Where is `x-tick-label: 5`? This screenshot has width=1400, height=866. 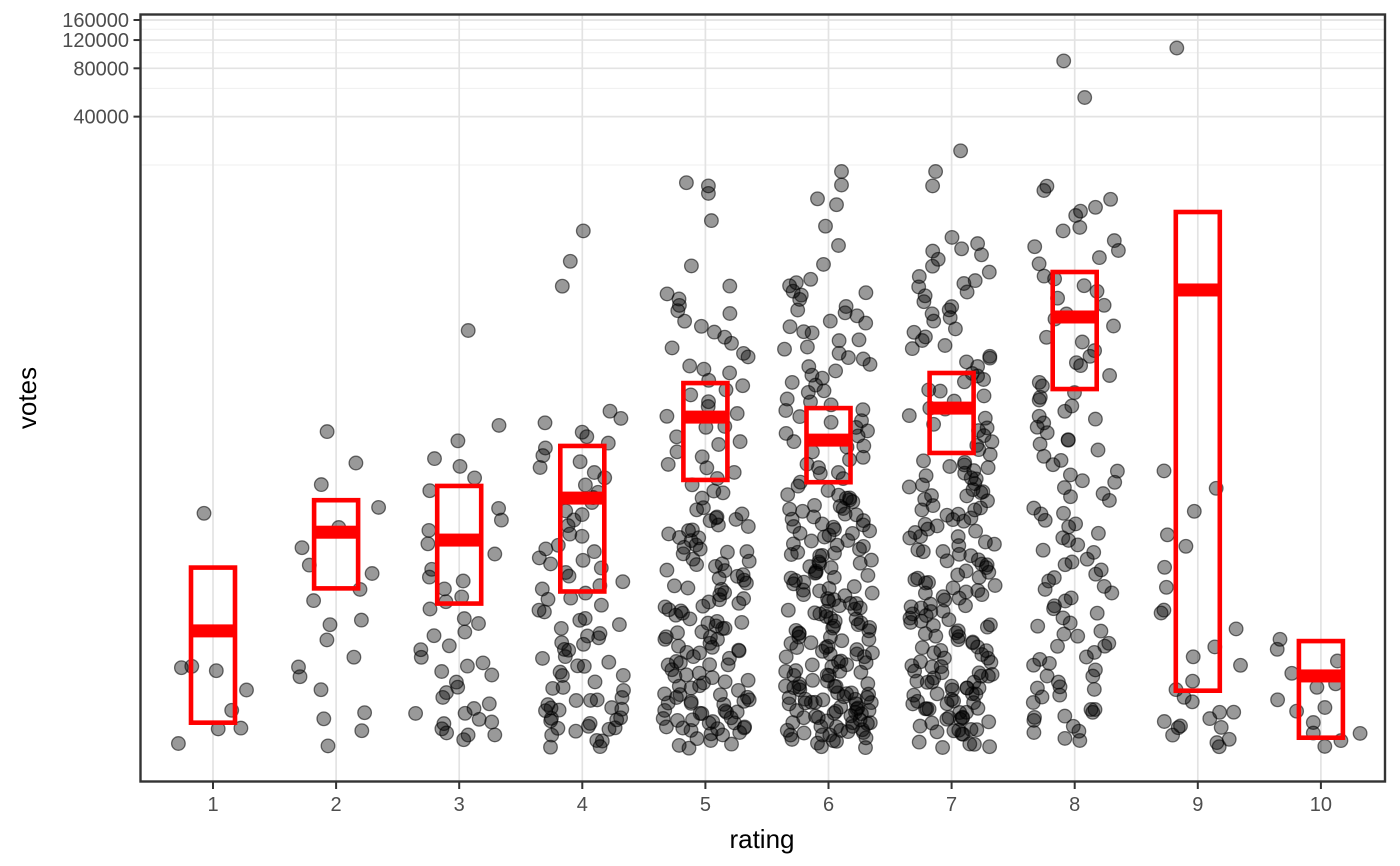
x-tick-label: 5 is located at coordinates (705, 805).